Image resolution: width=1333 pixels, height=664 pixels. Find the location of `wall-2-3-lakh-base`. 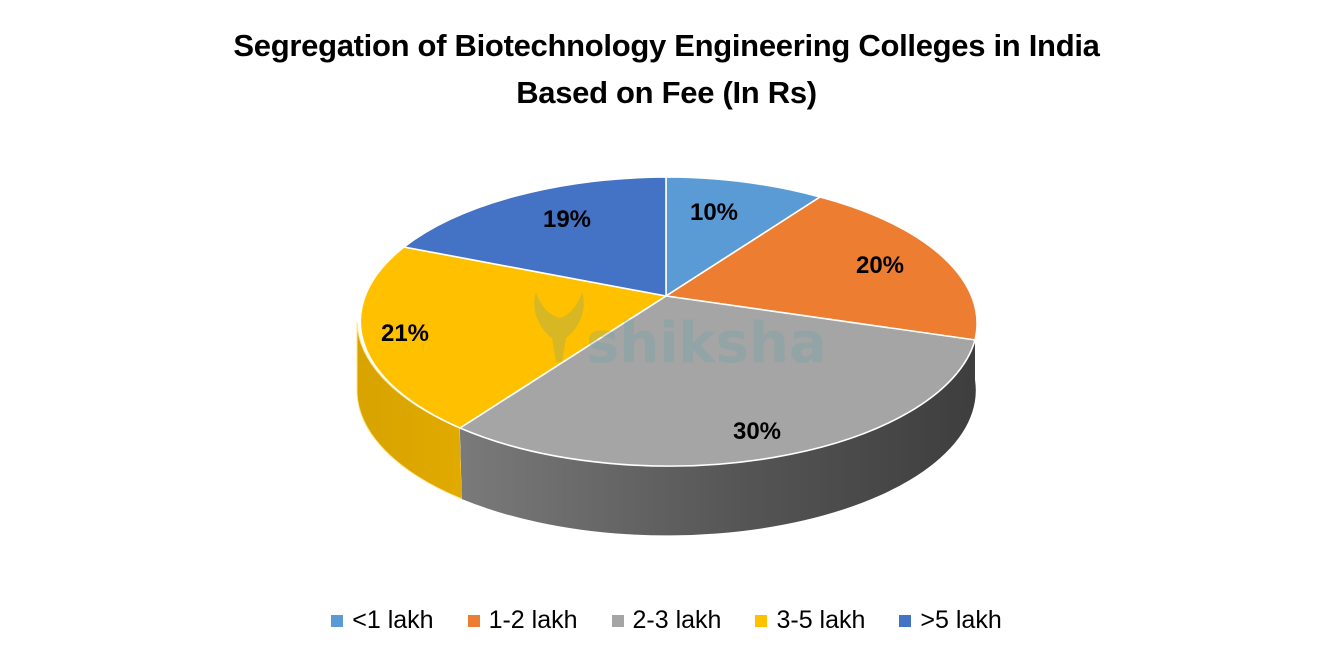

wall-2-3-lakh-base is located at coordinates (717, 437).